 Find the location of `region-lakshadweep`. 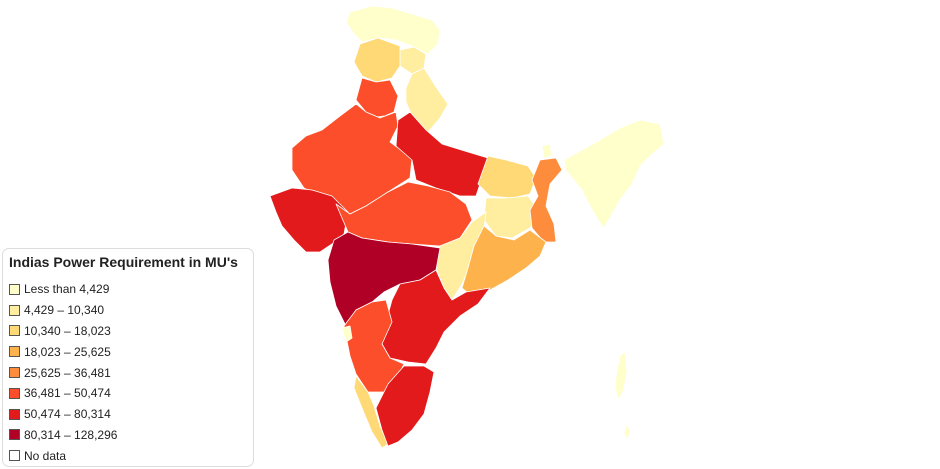

region-lakshadweep is located at coordinates (307, 383).